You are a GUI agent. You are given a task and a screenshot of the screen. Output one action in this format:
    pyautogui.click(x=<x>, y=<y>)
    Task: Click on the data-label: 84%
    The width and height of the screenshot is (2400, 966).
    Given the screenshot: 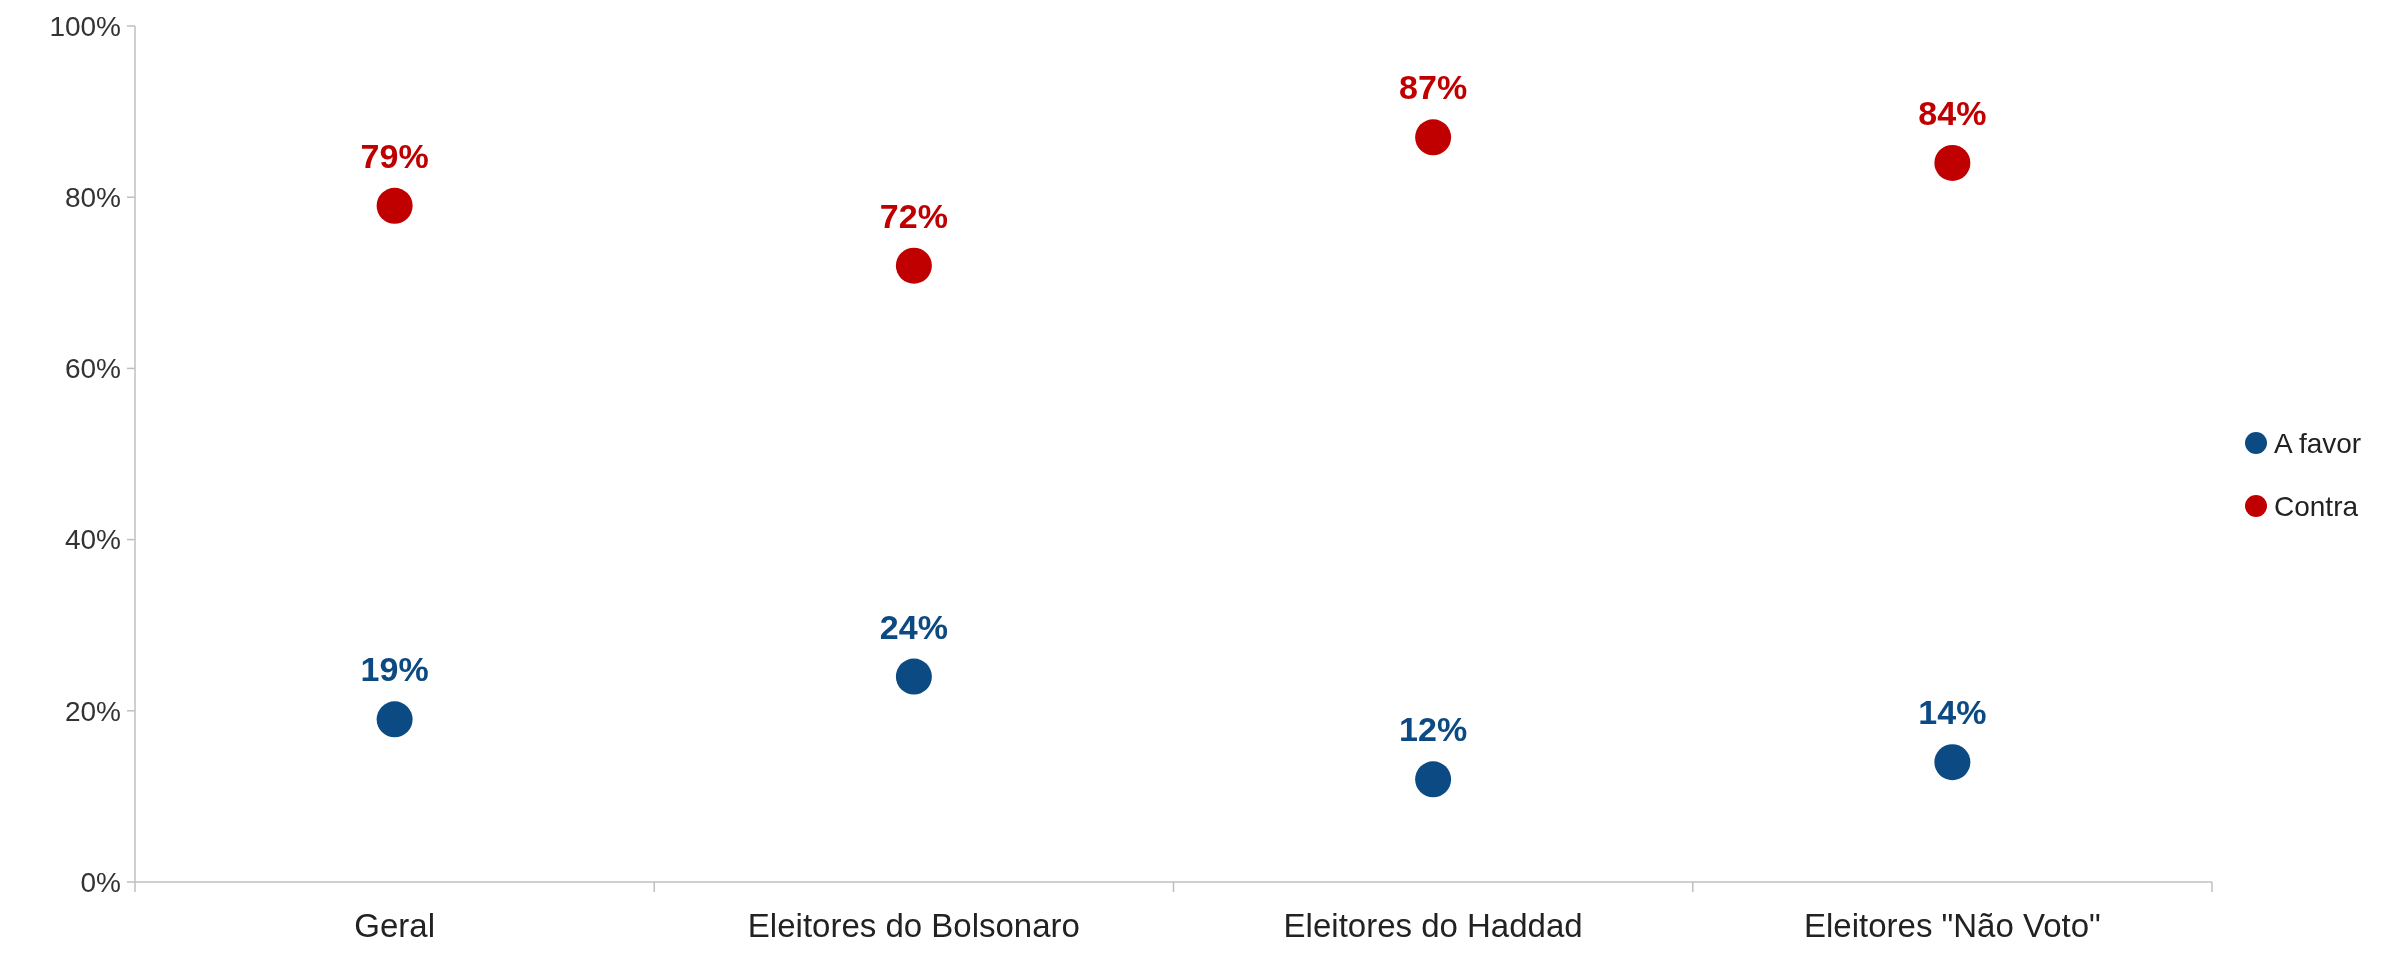 What is the action you would take?
    pyautogui.click(x=1952, y=112)
    